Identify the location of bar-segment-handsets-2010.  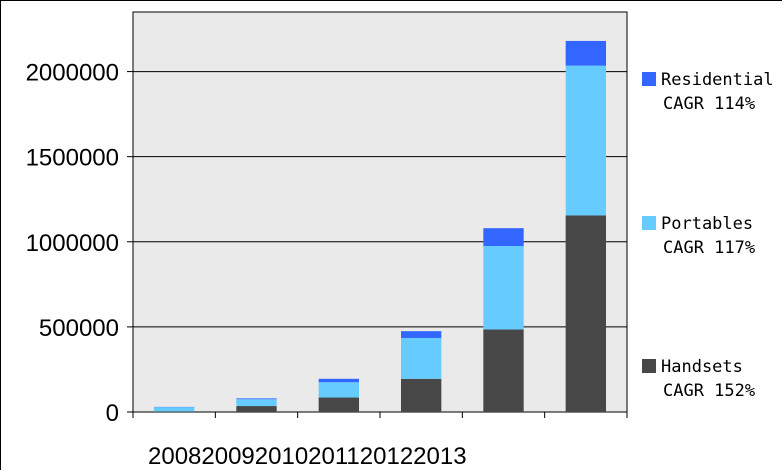
(339, 404).